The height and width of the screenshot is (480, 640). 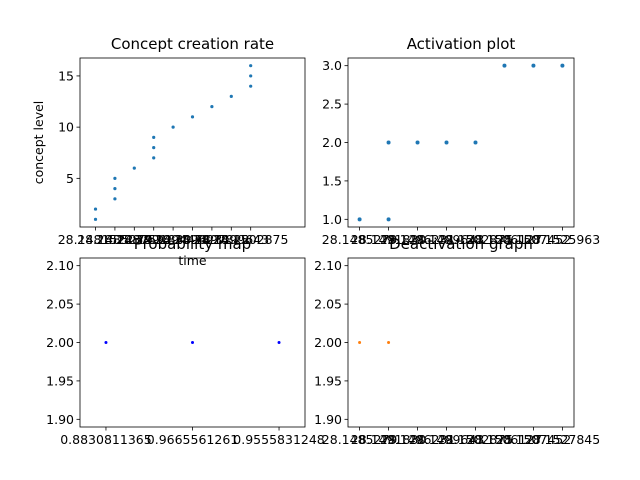 What do you see at coordinates (173, 239) in the screenshot?
I see `concept-x-tick-label: 28.1494478` at bounding box center [173, 239].